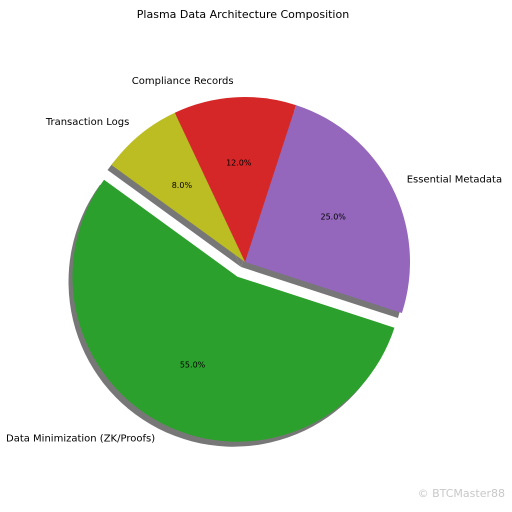 The image size is (512, 512). Describe the element at coordinates (461, 493) in the screenshot. I see `watermark: © BTCMaster88` at that location.